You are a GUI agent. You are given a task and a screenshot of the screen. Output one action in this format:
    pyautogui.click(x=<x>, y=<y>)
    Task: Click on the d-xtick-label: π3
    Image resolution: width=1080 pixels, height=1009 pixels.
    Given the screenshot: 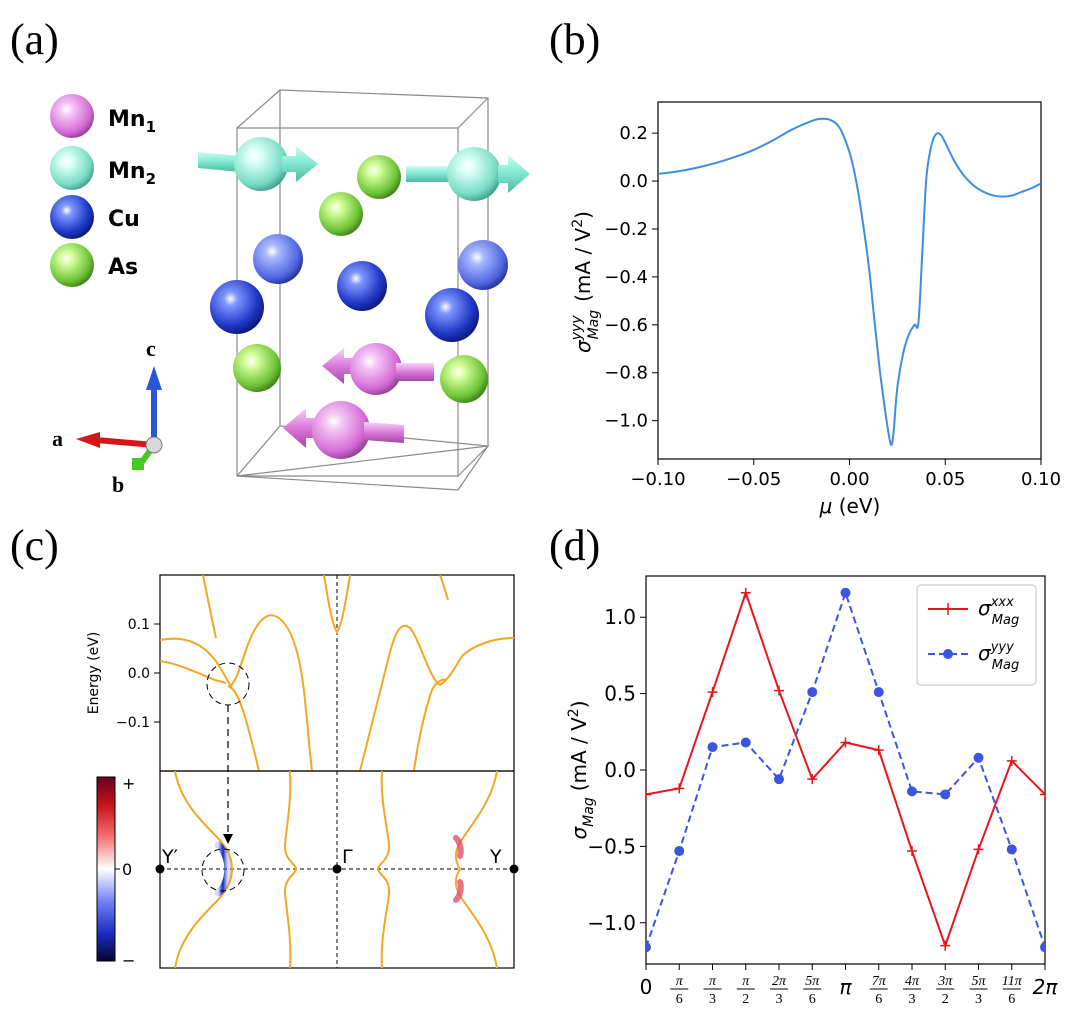 What is the action you would take?
    pyautogui.click(x=712, y=990)
    